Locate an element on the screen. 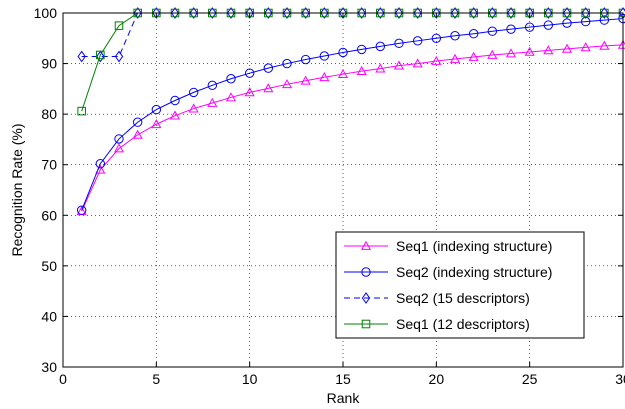  y-axis-label: Recognition Rate (%) is located at coordinates (17, 189).